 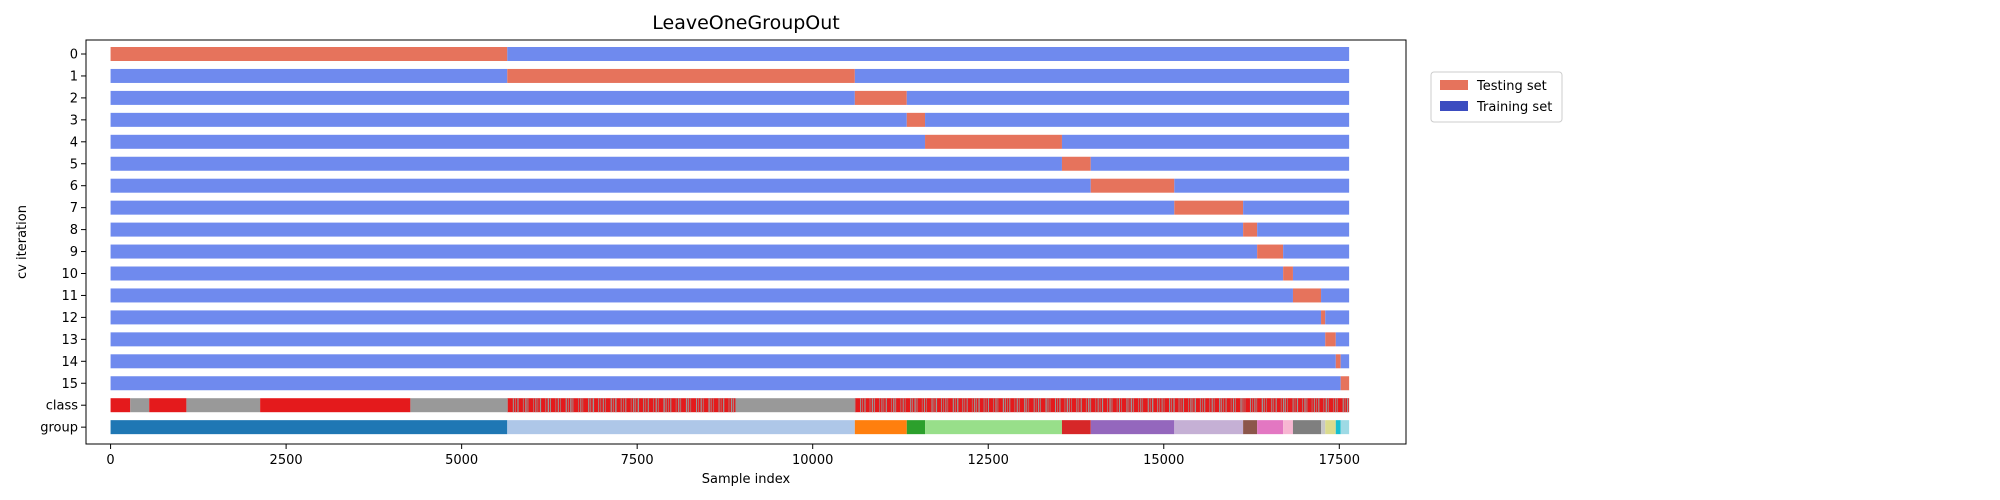 What do you see at coordinates (74, 164) in the screenshot?
I see `y-tick-label: 5` at bounding box center [74, 164].